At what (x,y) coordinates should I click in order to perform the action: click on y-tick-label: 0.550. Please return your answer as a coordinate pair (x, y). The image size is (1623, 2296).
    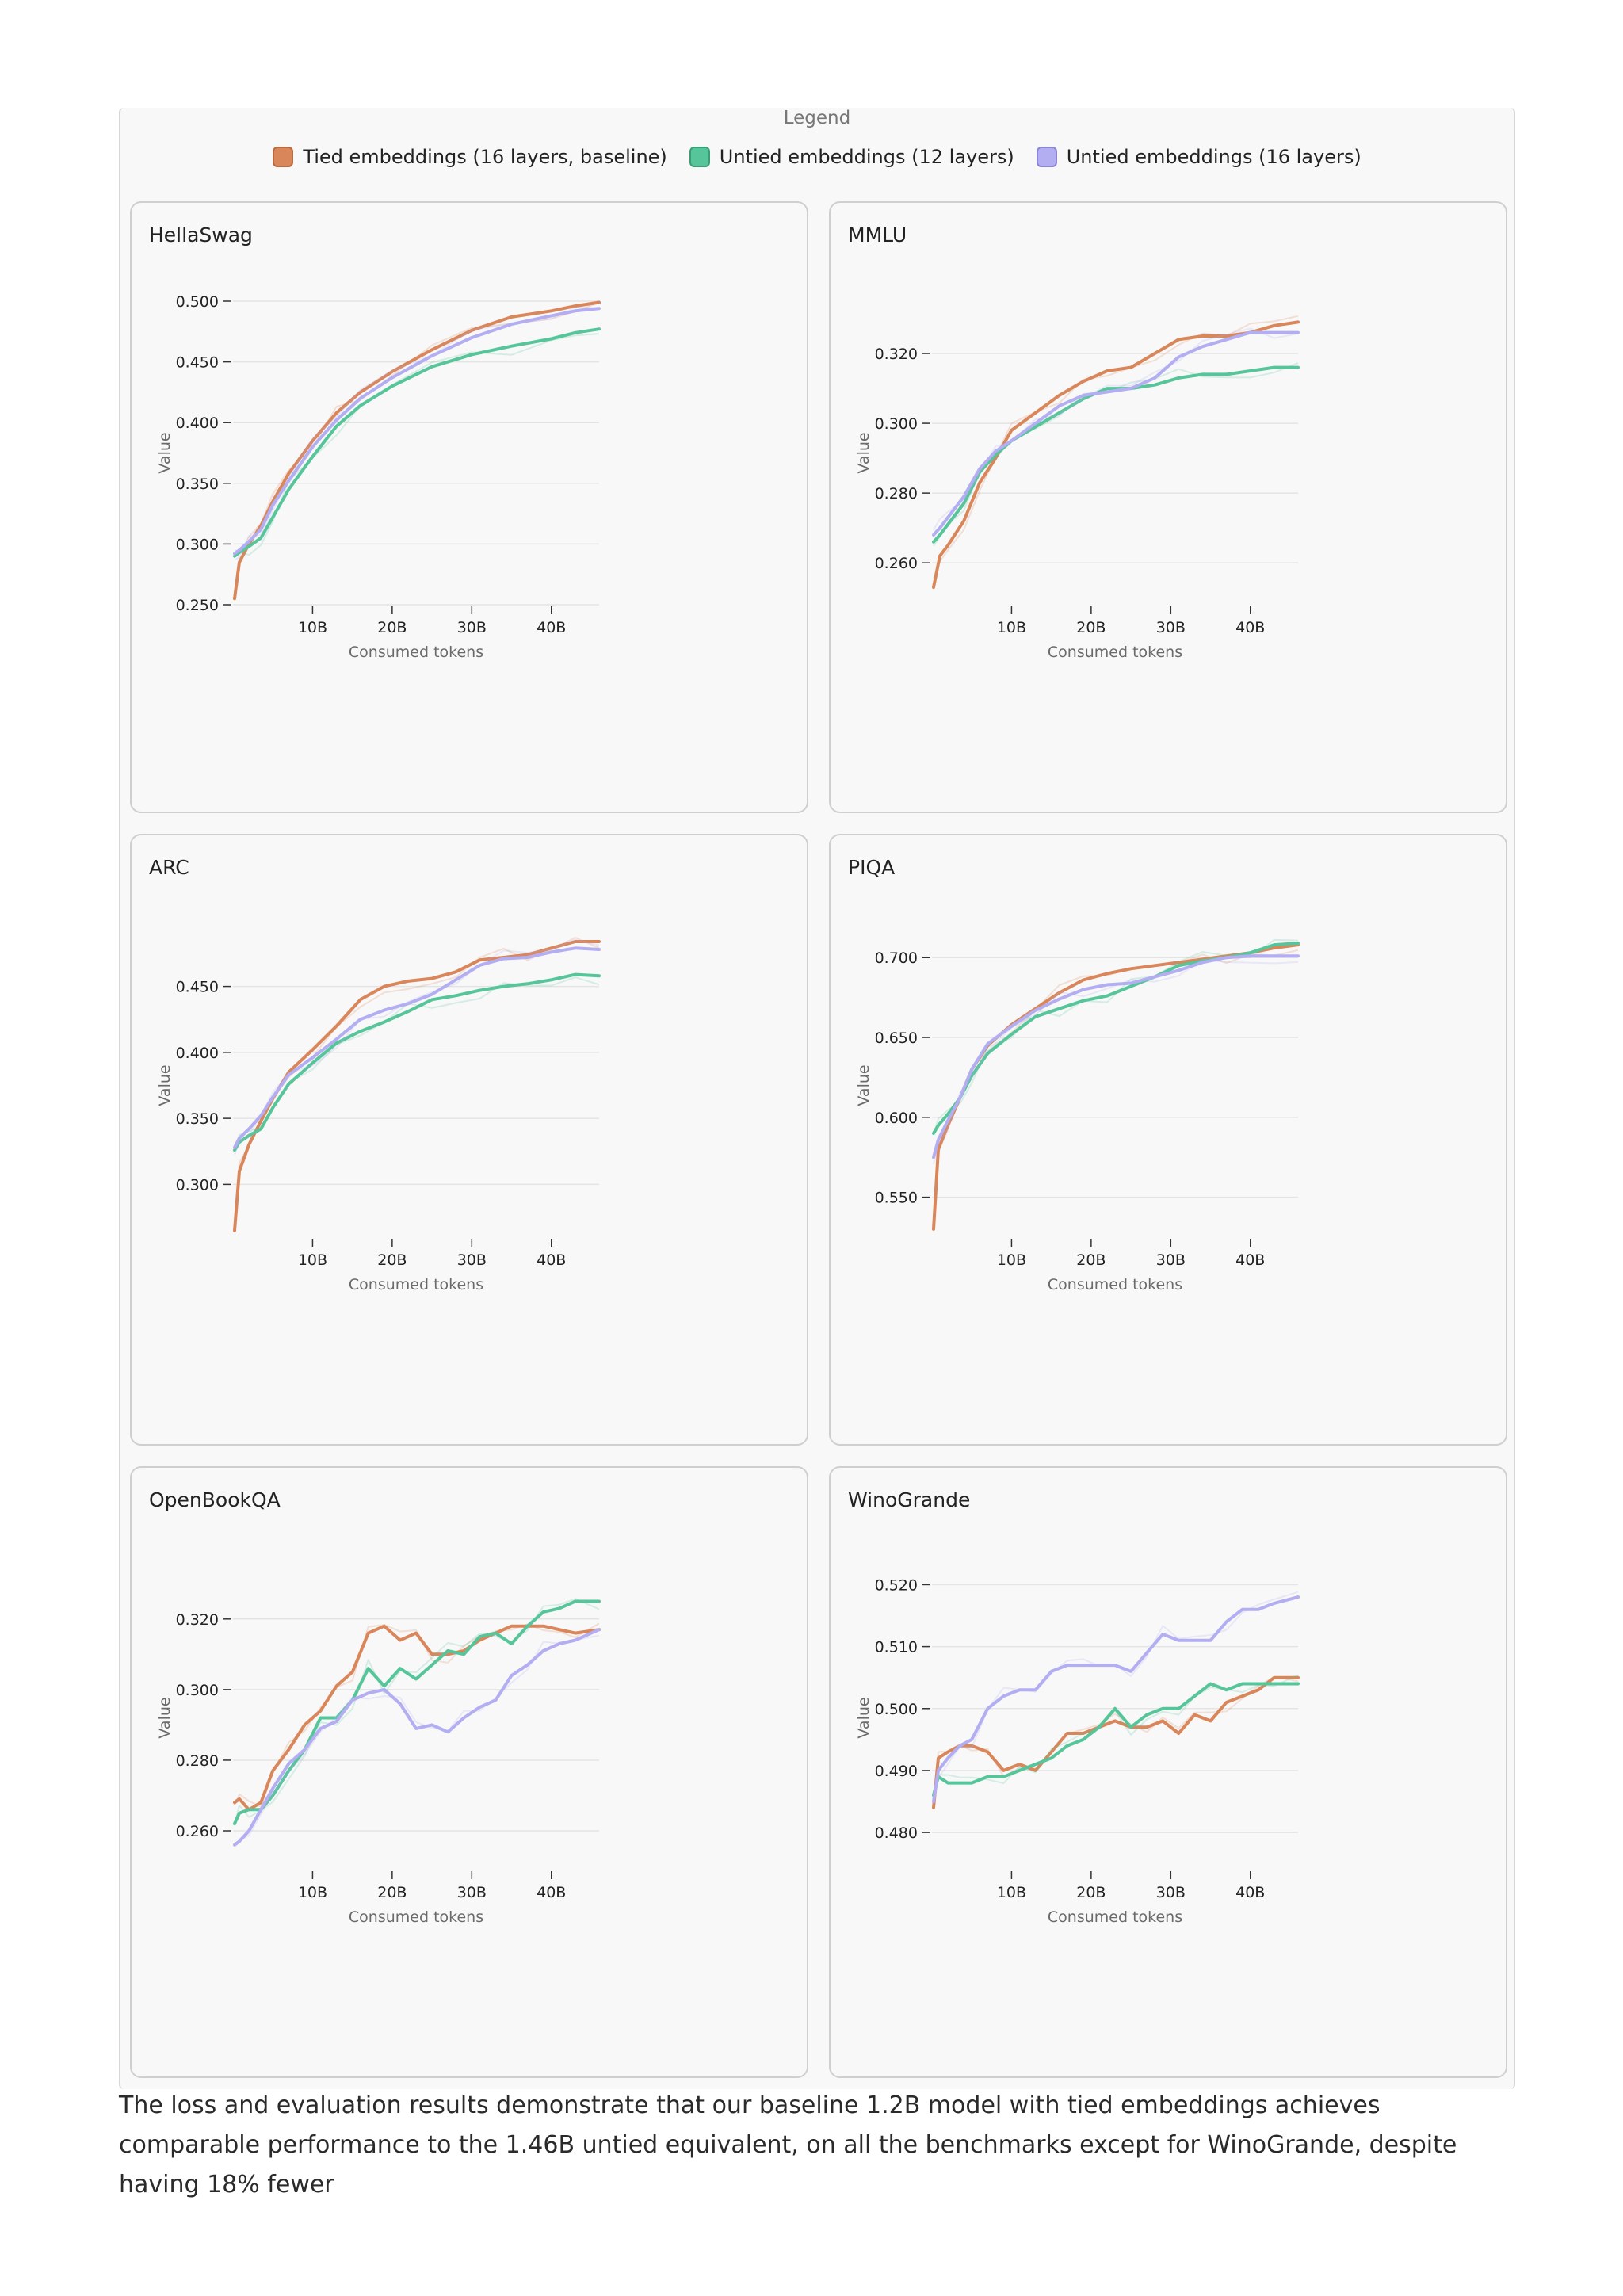
    Looking at the image, I should click on (896, 1198).